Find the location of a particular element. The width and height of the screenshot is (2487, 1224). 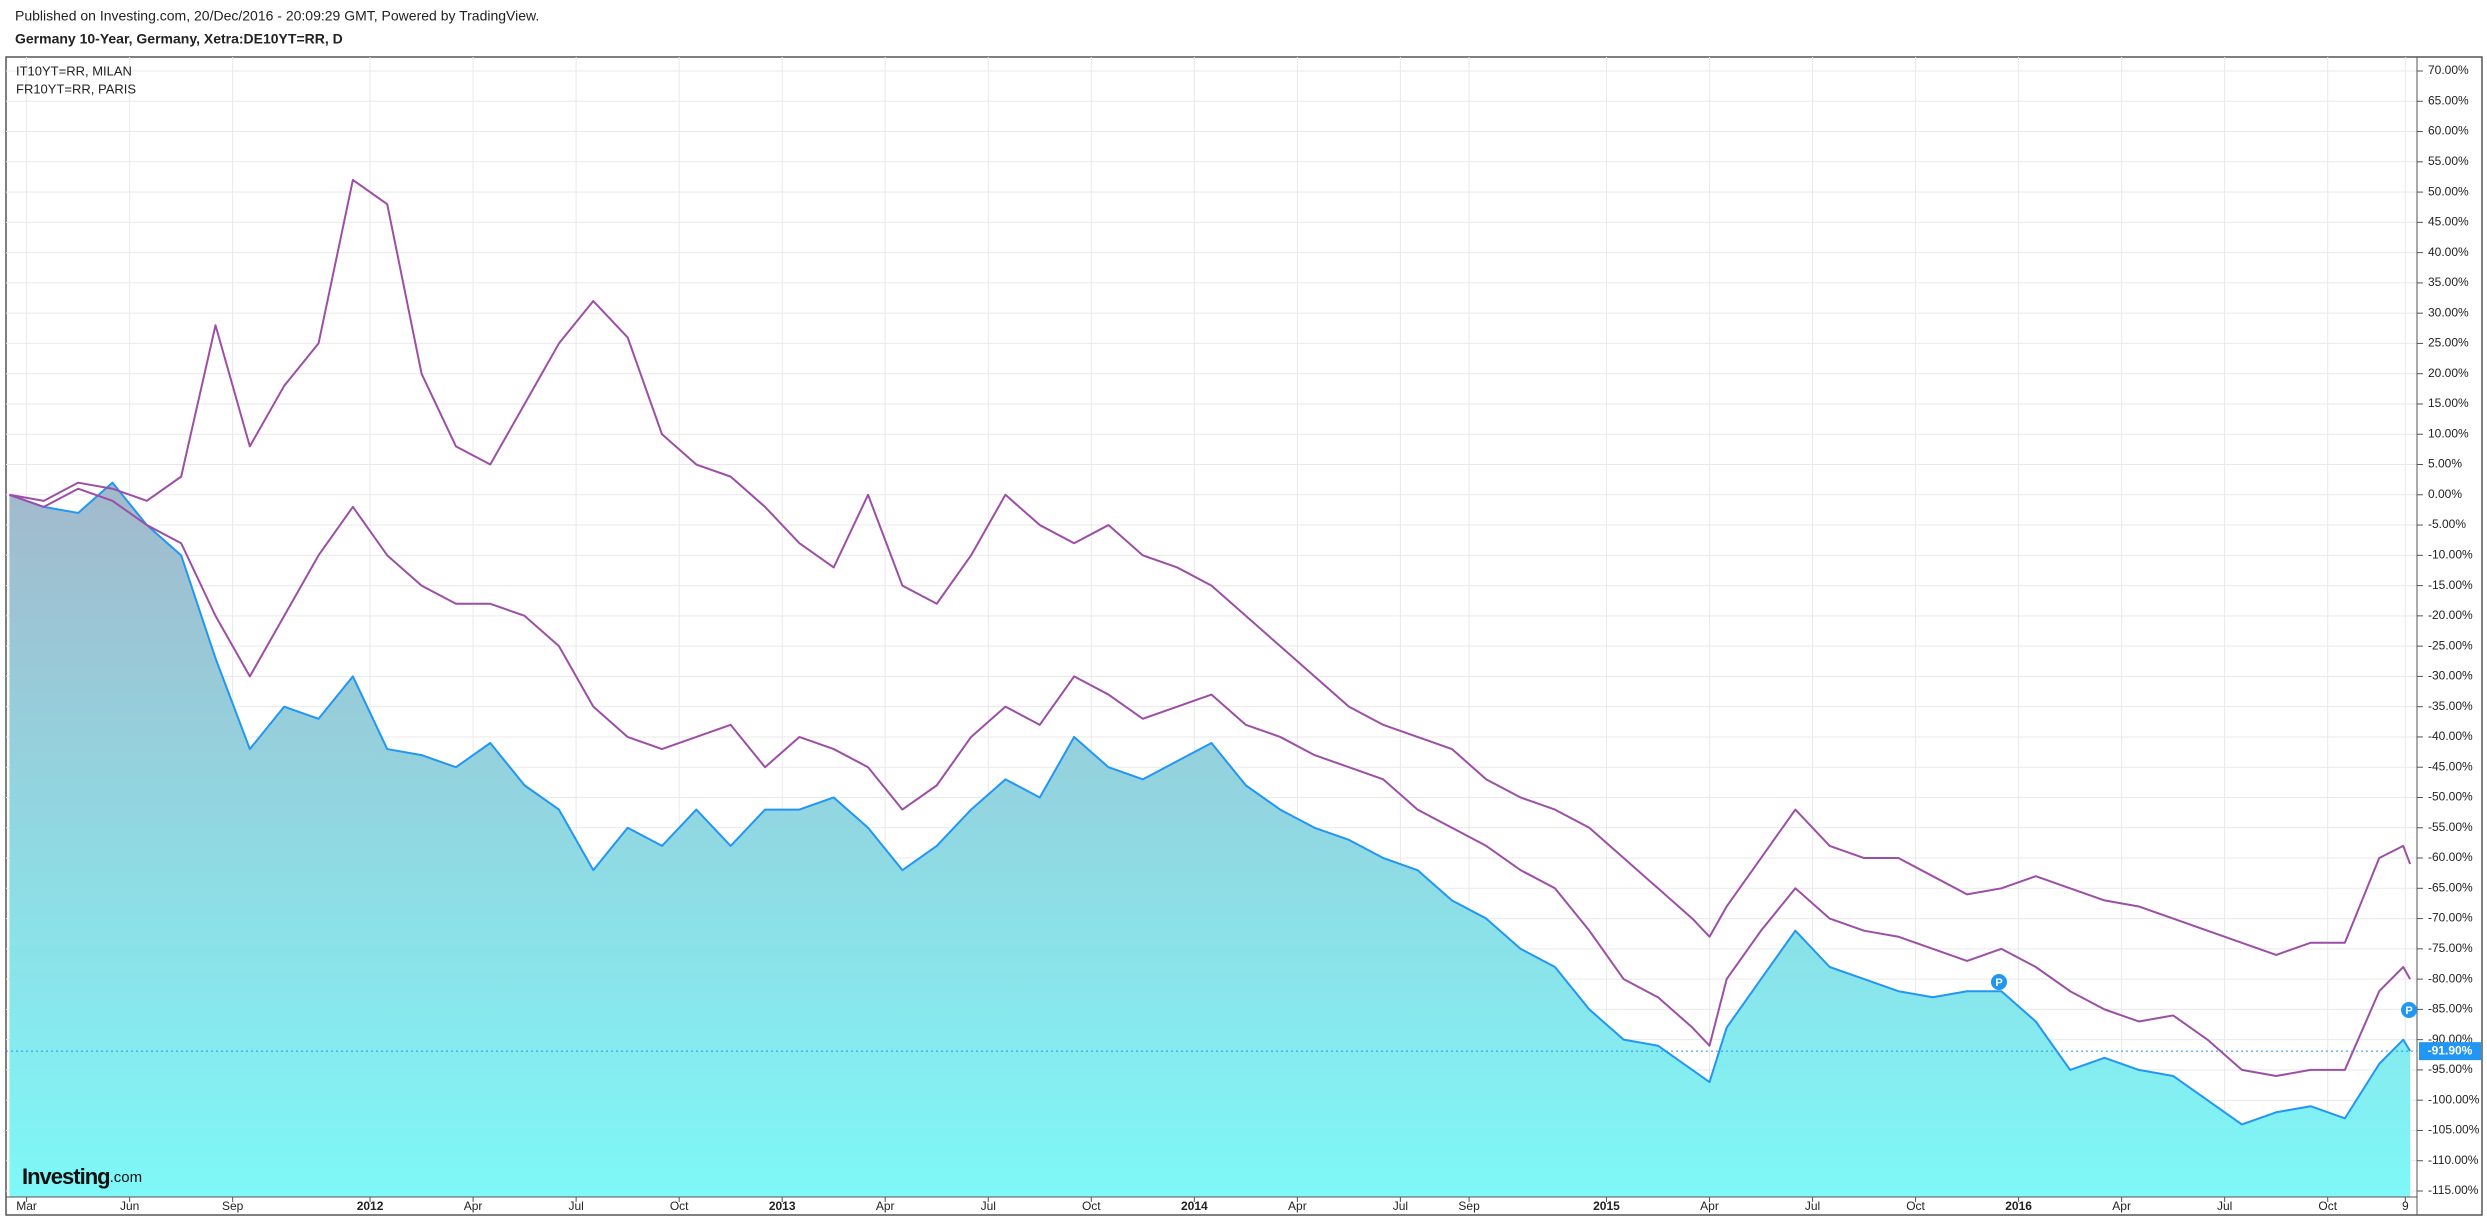

y-tick-label: -85.00% is located at coordinates (2450, 1009).